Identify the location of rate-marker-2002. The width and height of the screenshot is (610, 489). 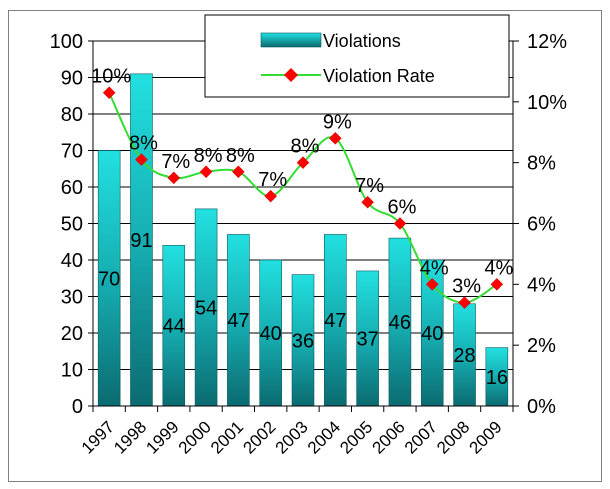
(271, 196).